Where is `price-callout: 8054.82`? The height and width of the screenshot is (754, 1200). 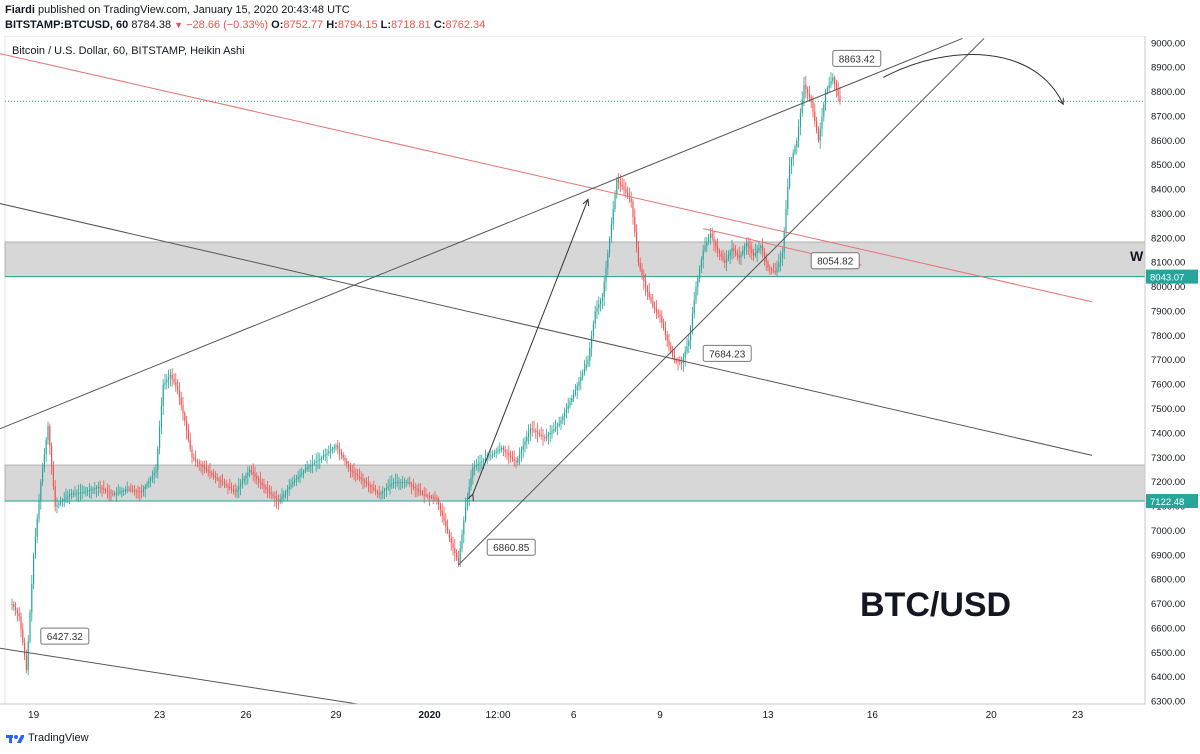
price-callout: 8054.82 is located at coordinates (835, 261).